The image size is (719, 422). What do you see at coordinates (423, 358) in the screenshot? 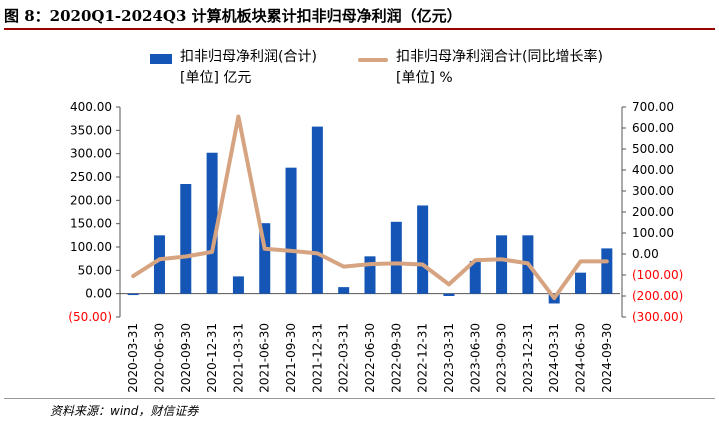
I see `x-tick-label: 2022-12-31` at bounding box center [423, 358].